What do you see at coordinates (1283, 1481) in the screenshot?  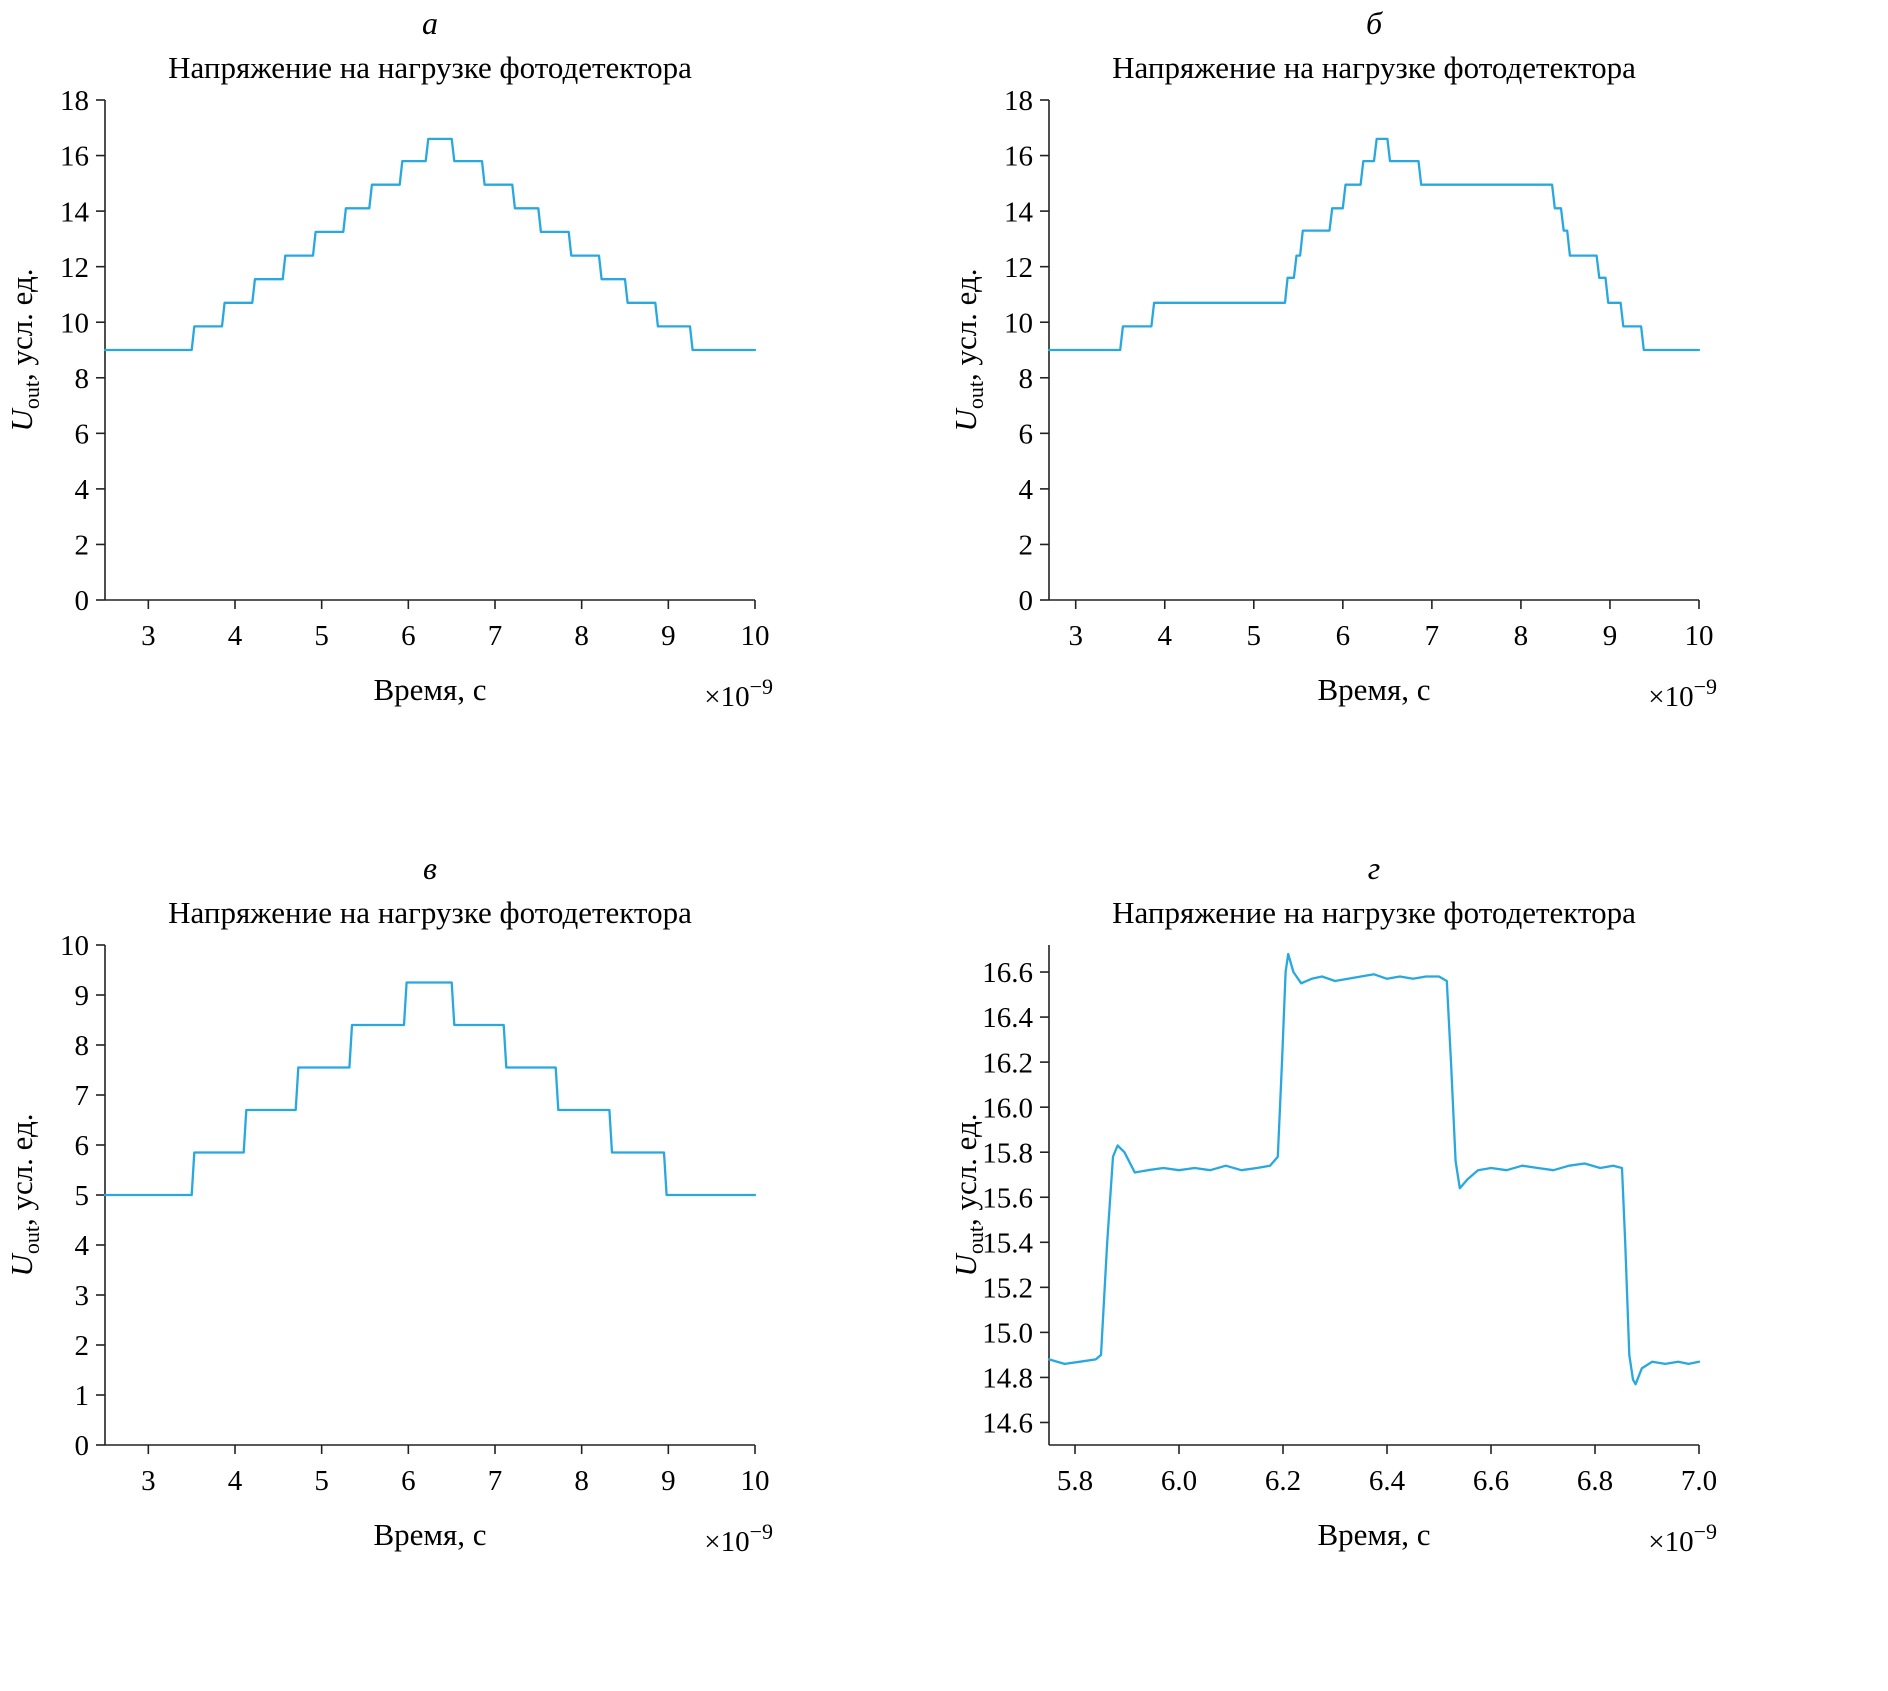 I see `x-tick-label: 6.2` at bounding box center [1283, 1481].